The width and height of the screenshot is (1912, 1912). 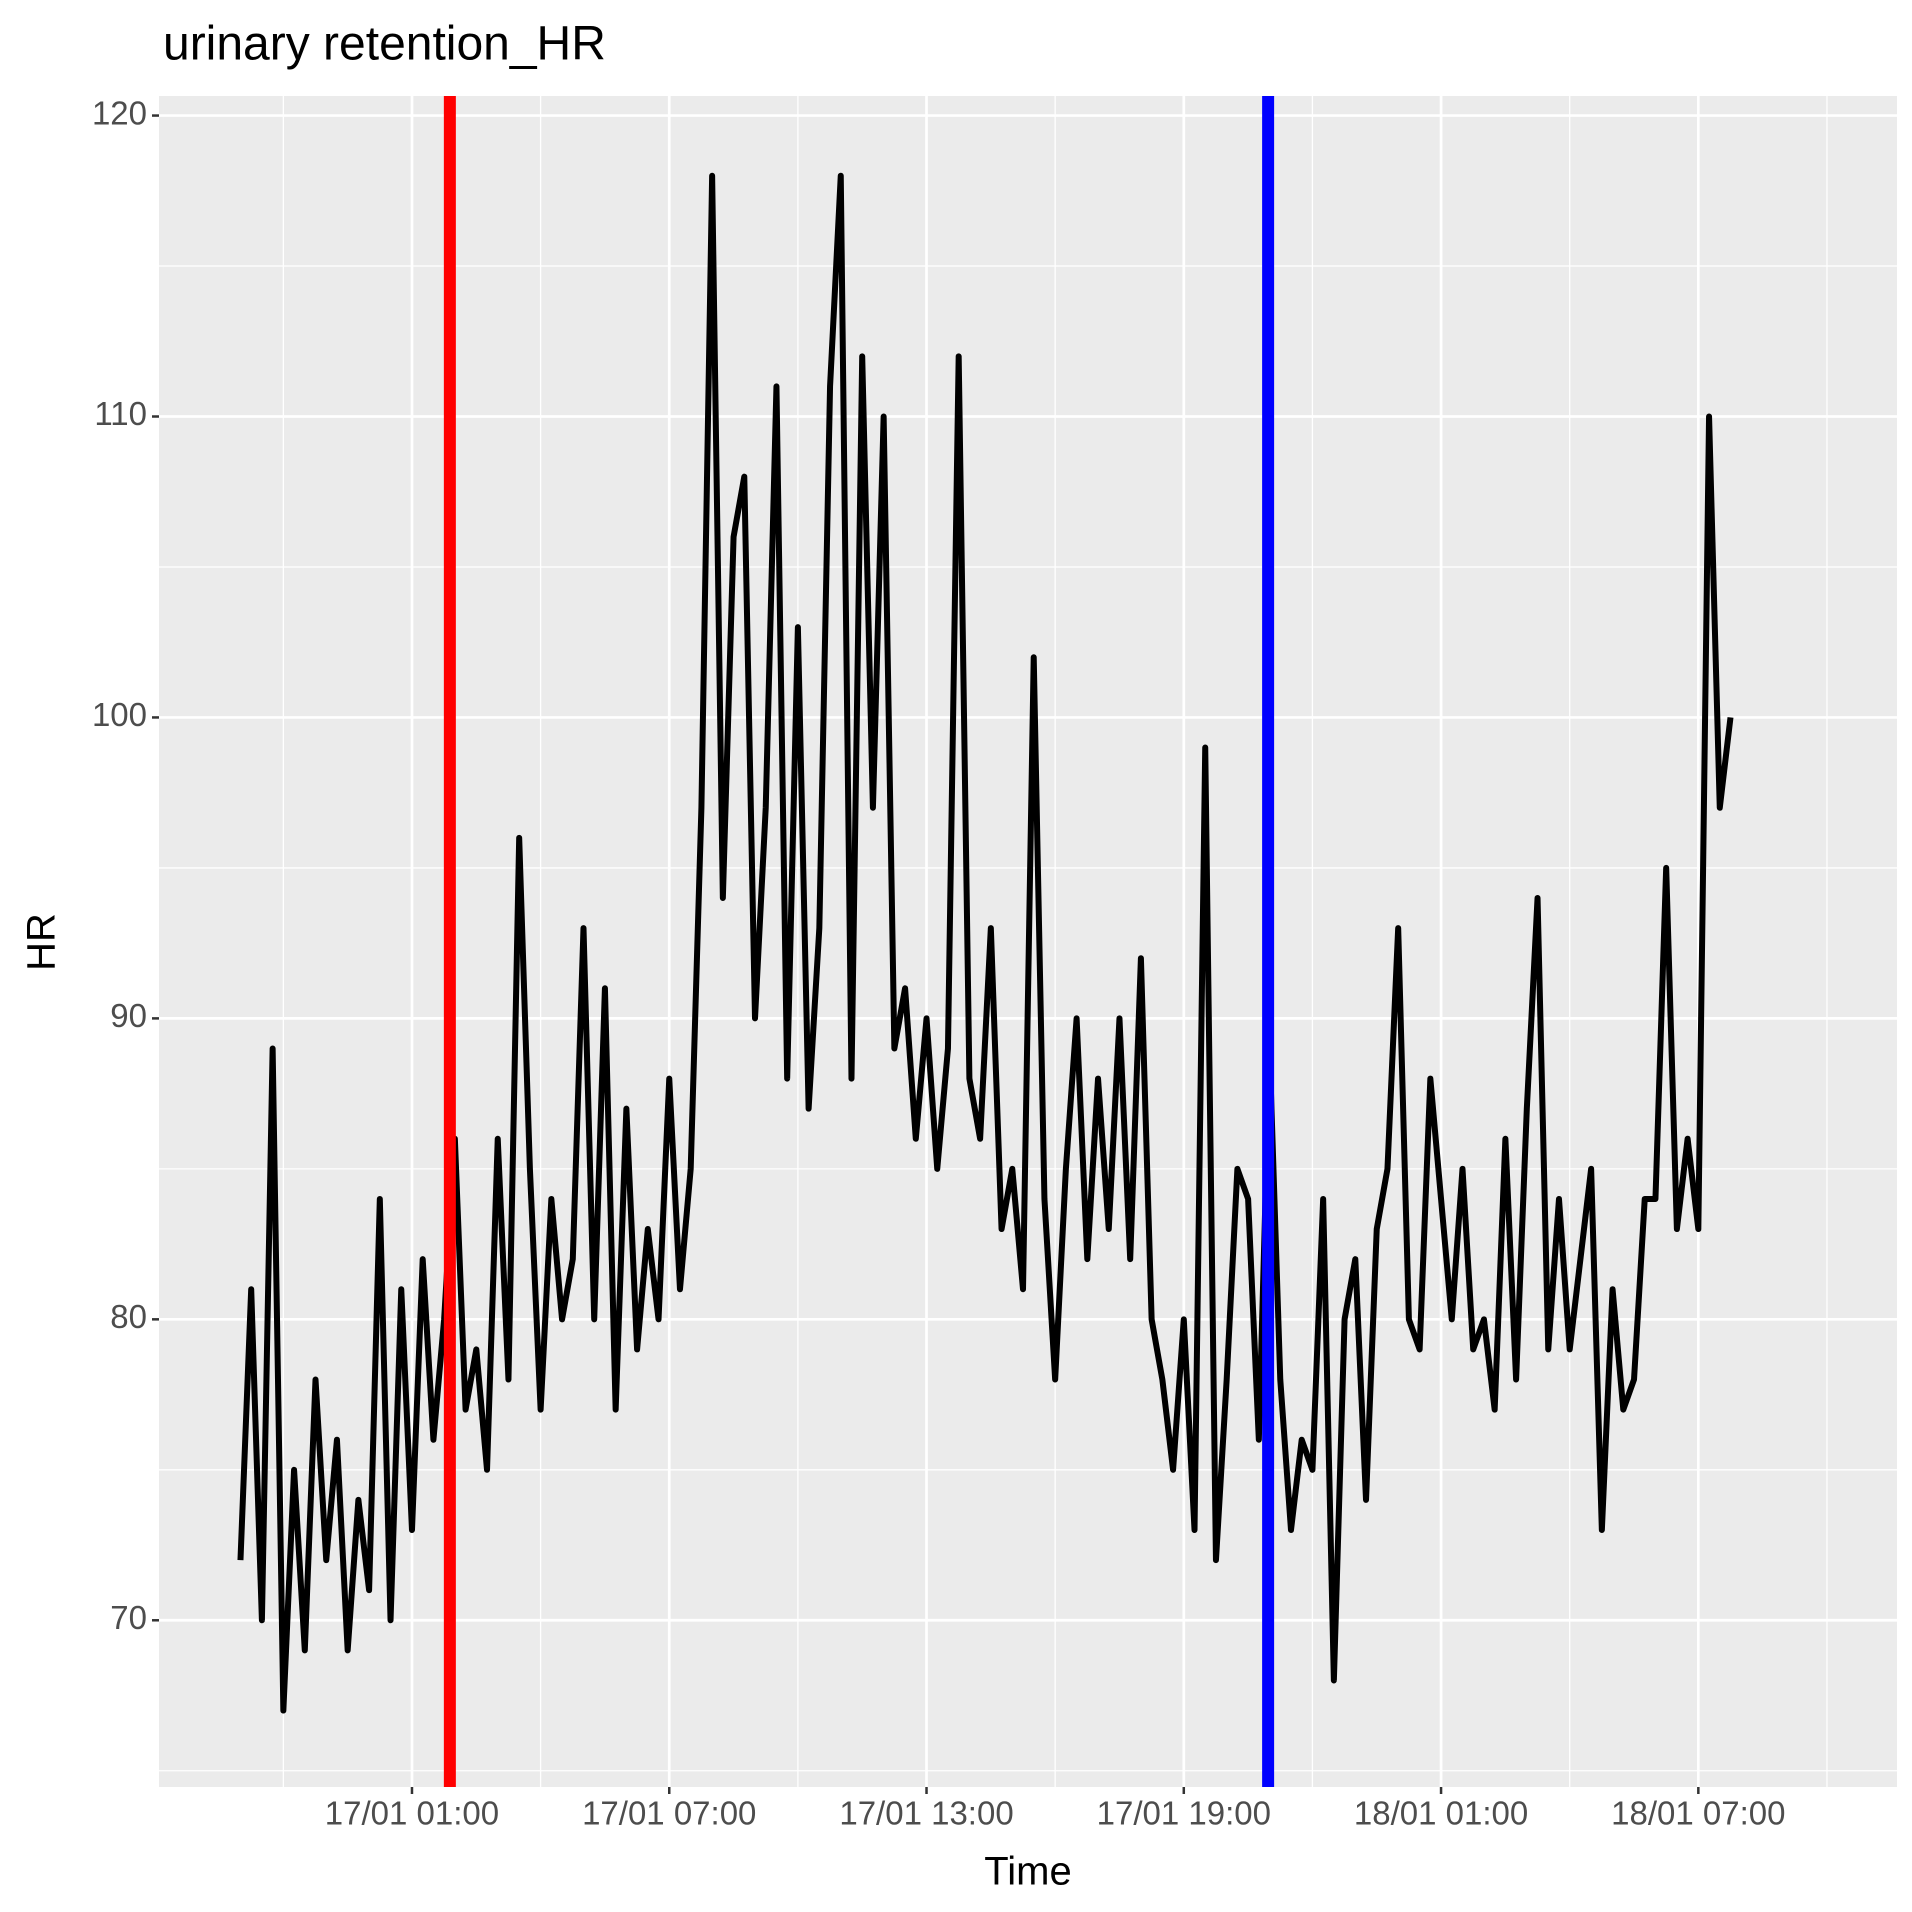 What do you see at coordinates (128, 1316) in the screenshot?
I see `y-tick-label: 80` at bounding box center [128, 1316].